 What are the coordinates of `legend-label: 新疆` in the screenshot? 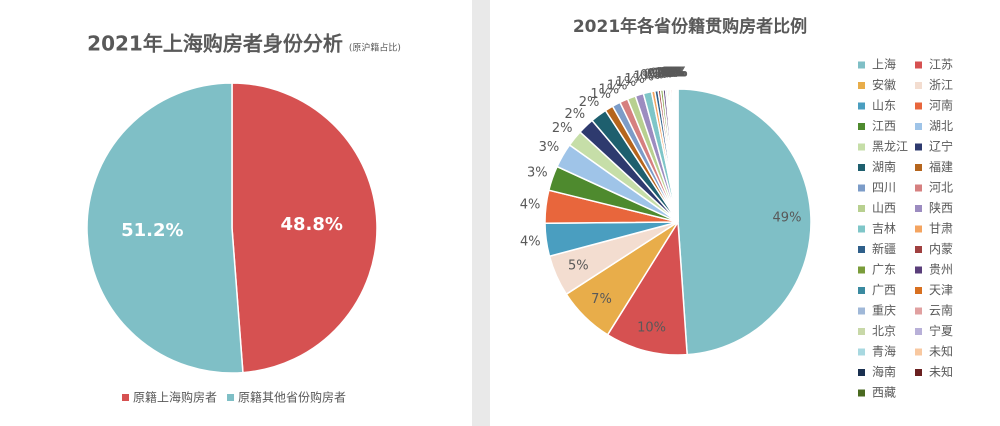 It's located at (884, 248).